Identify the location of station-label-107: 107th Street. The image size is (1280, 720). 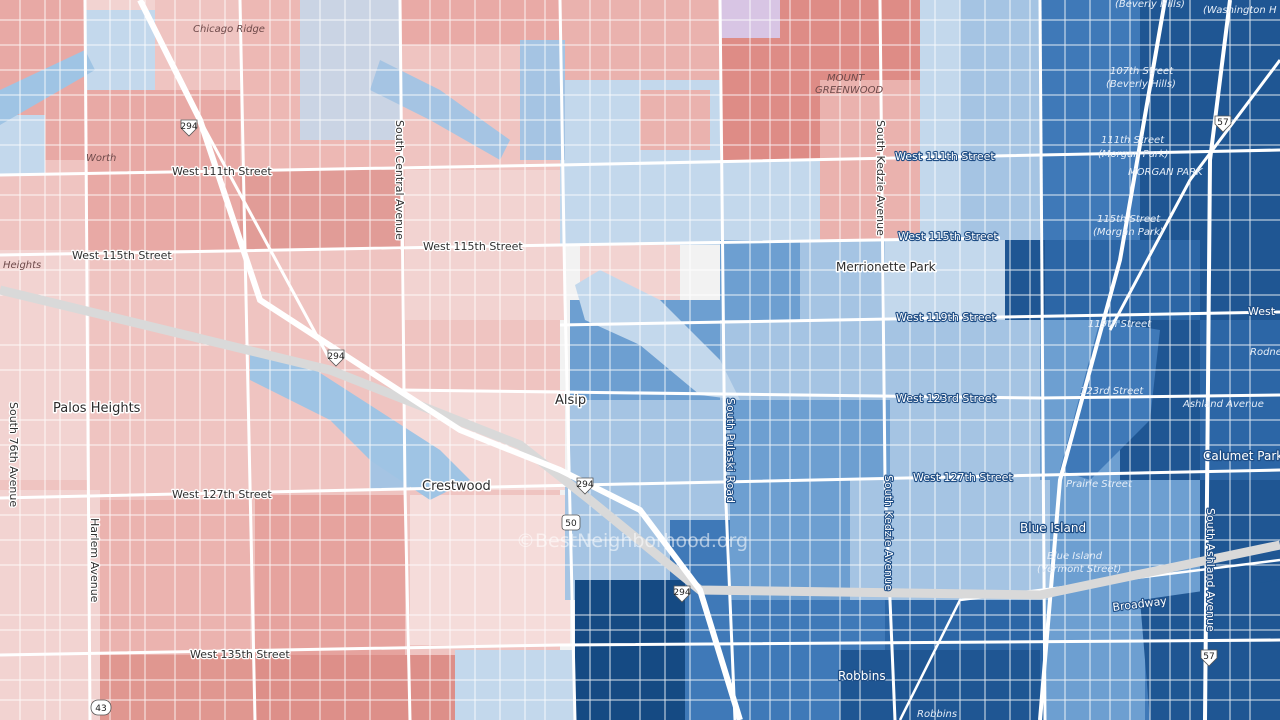
(1142, 71).